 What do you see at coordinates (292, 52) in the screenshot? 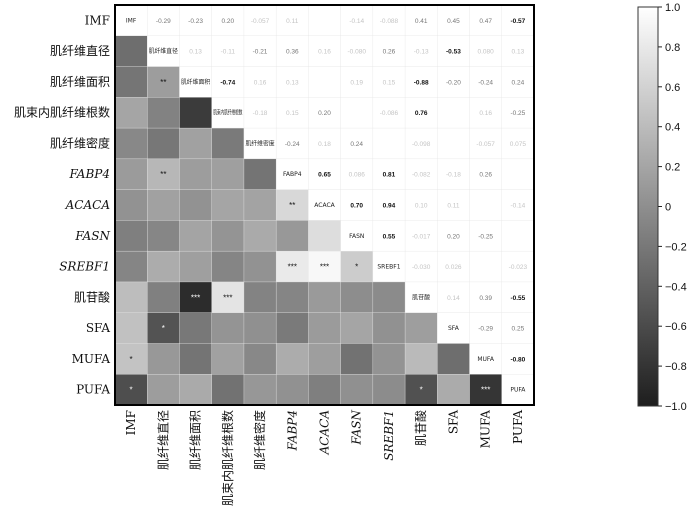
I see `correlation-value-label: 0.36` at bounding box center [292, 52].